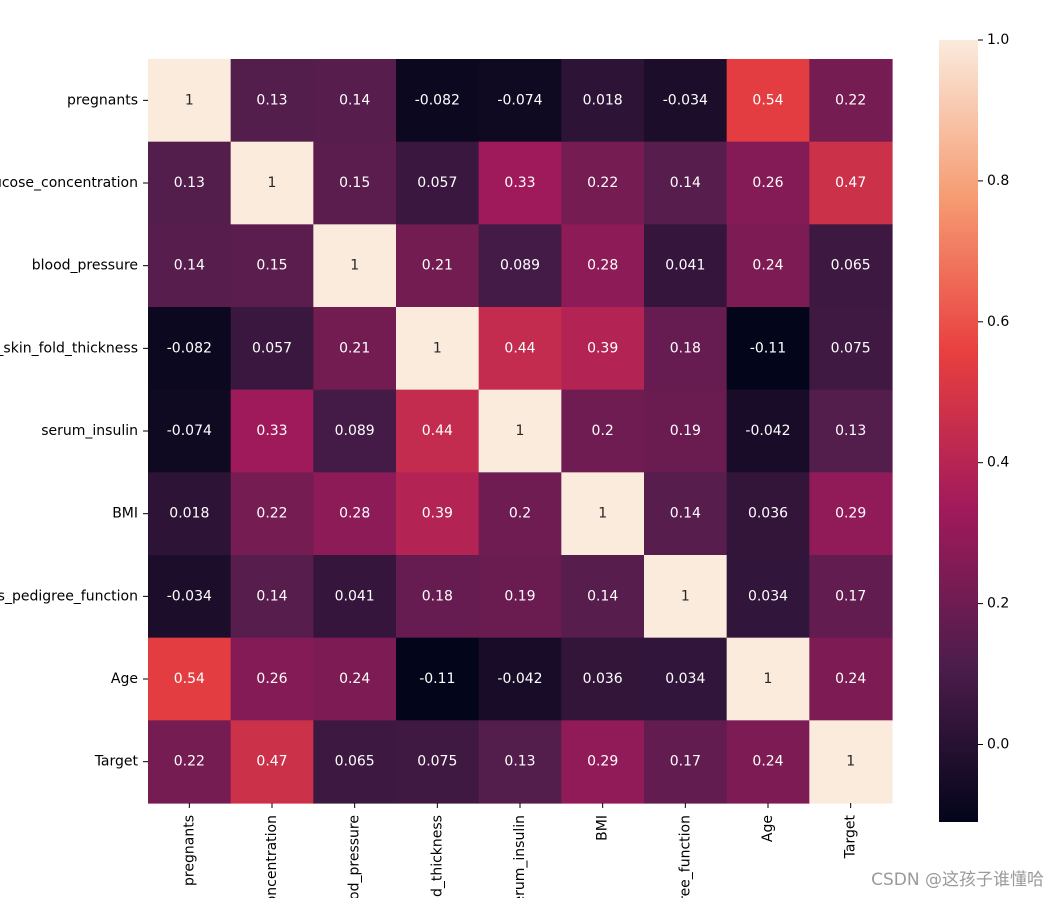 This screenshot has width=1060, height=898. I want to click on column-tick-label: erum_insulin, so click(520, 856).